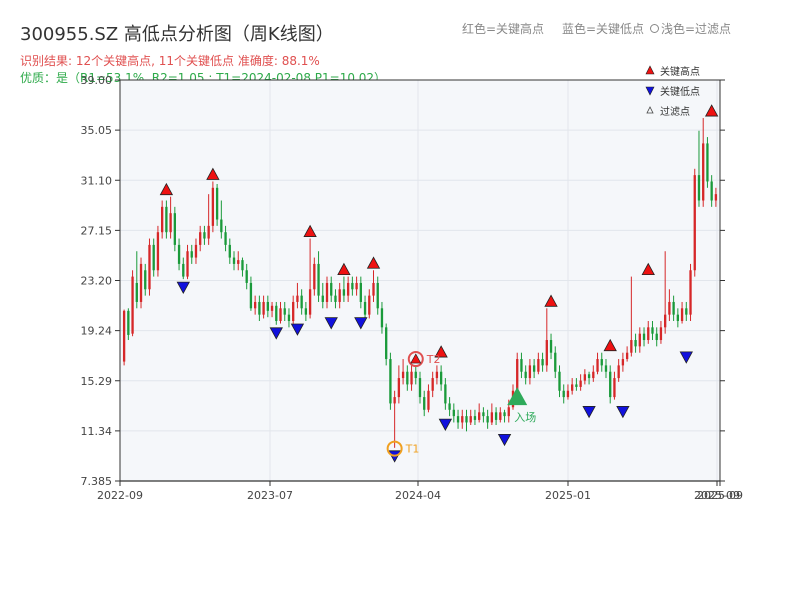  I want to click on chart-title: 300955.SZ 高低点分析图（周K线图）, so click(177, 34).